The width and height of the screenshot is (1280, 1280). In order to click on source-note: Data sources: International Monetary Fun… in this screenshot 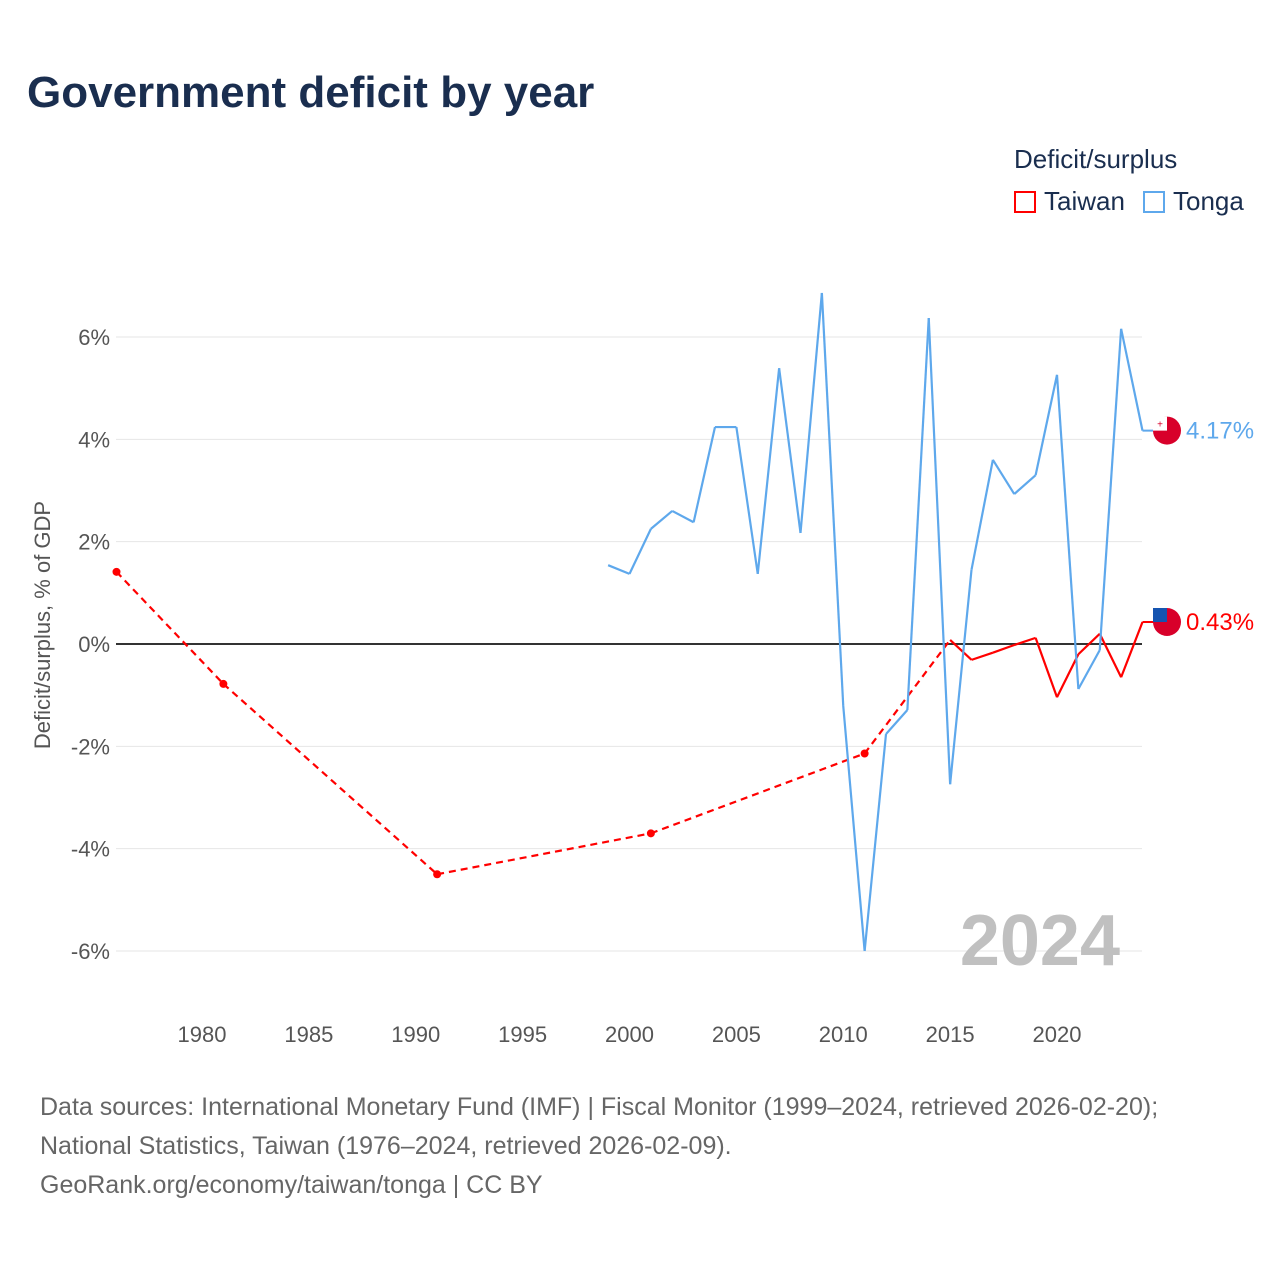, I will do `click(599, 1146)`.